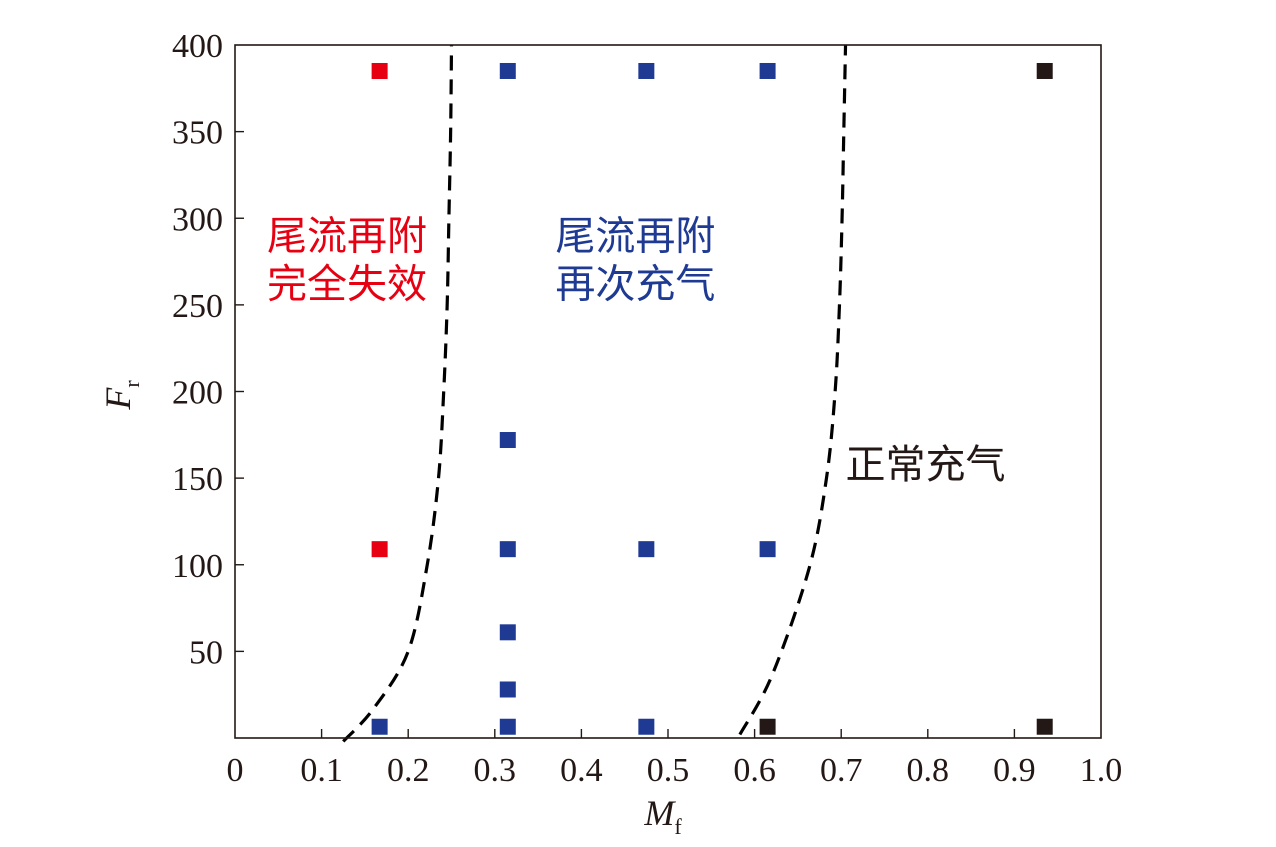 This screenshot has width=1276, height=847. Describe the element at coordinates (841, 770) in the screenshot. I see `x-tick-label: 0.7` at that location.